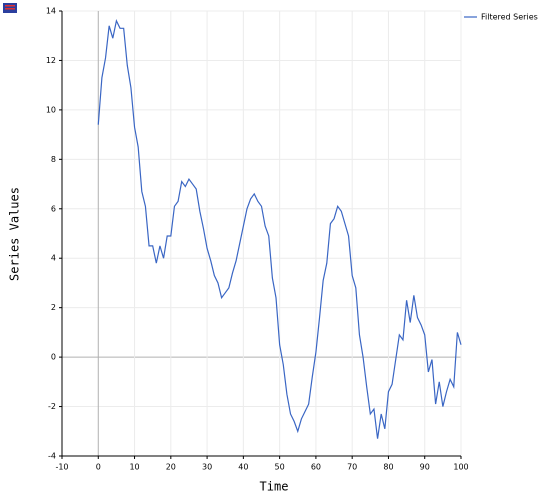 The image size is (543, 500). I want to click on y-tick-label: 8, so click(53, 159).